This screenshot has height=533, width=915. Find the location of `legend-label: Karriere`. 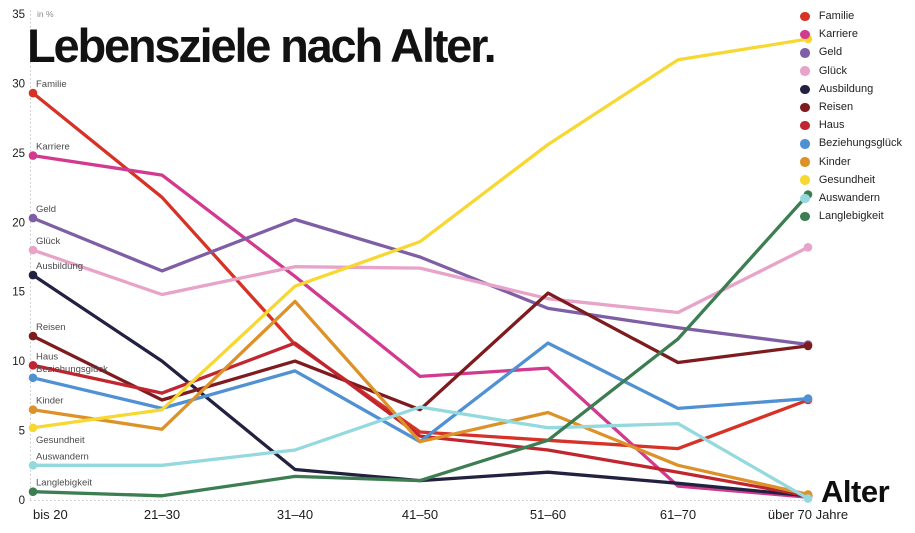

legend-label: Karriere is located at coordinates (838, 34).